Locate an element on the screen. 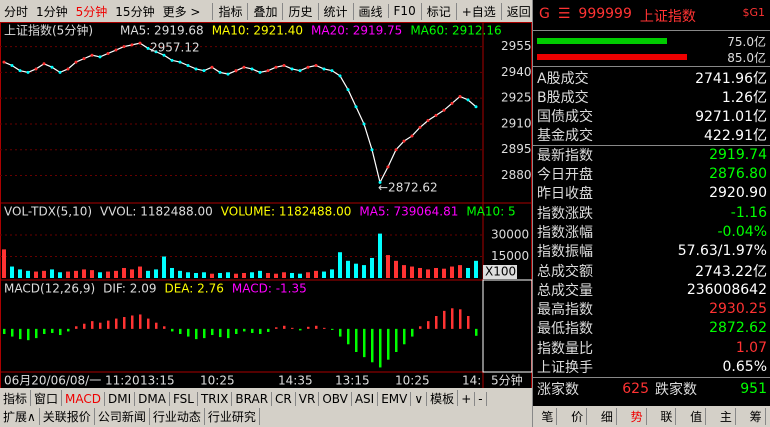 The image size is (770, 427). indicator-tab: FSL is located at coordinates (184, 398).